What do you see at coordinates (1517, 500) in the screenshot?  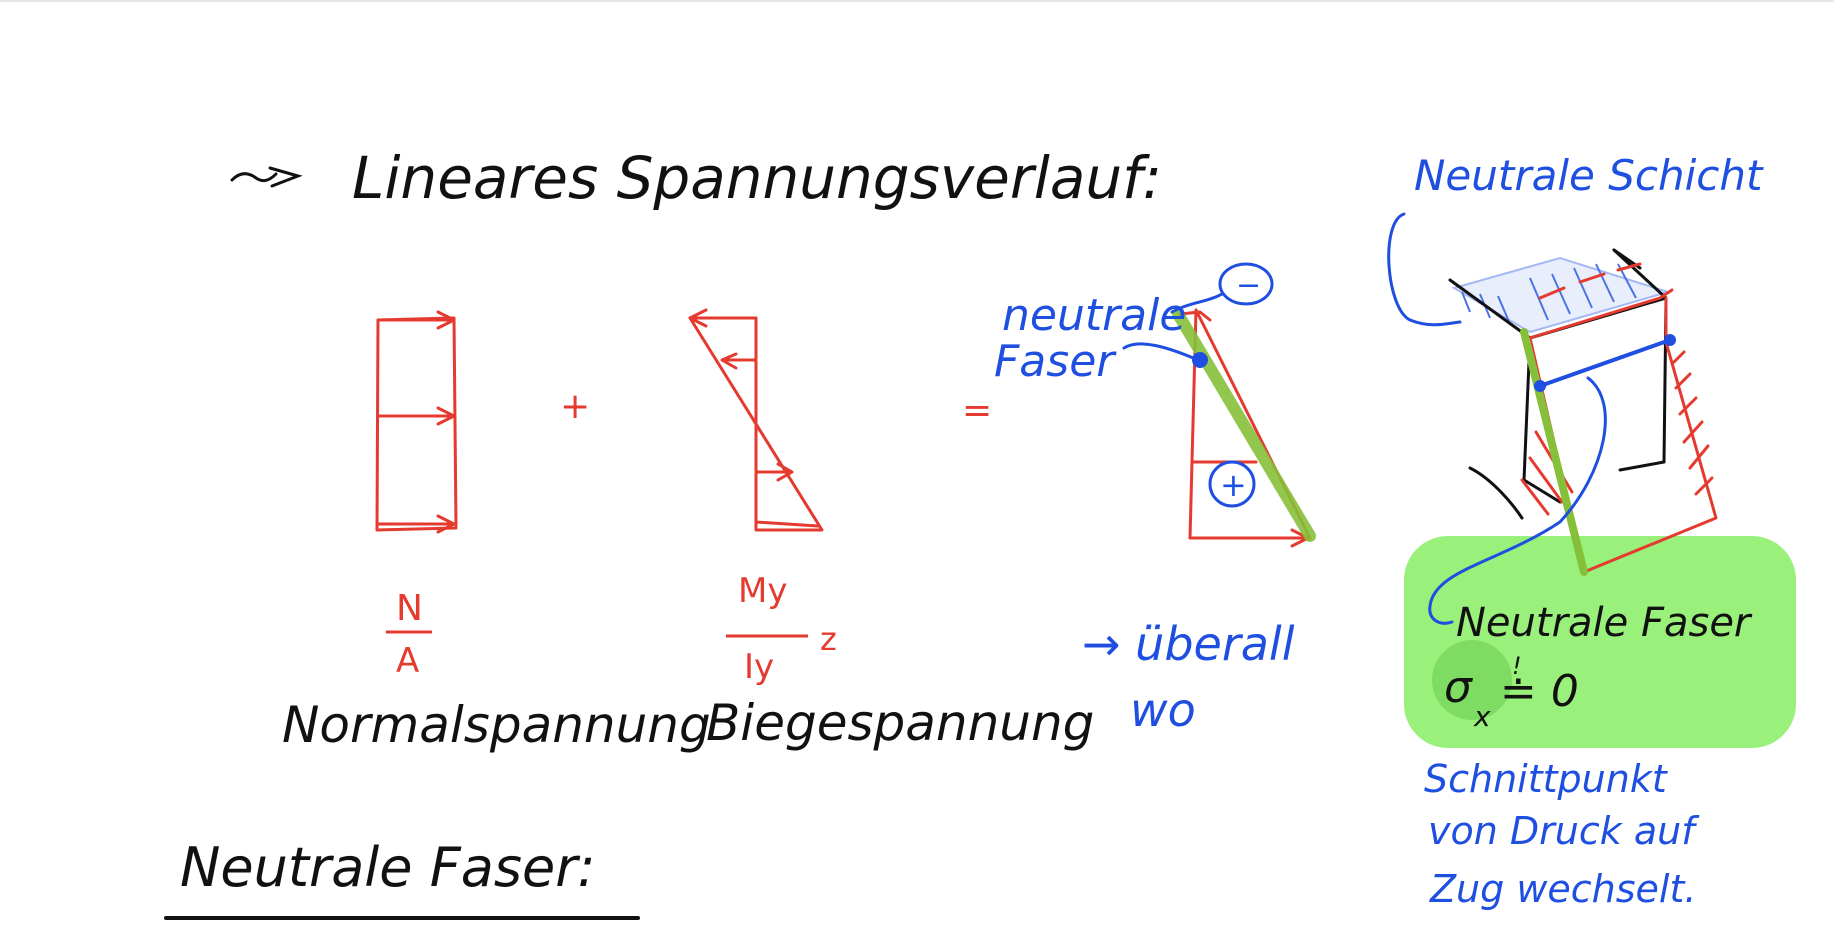 I see `neutral-fiber-pointer-right` at bounding box center [1517, 500].